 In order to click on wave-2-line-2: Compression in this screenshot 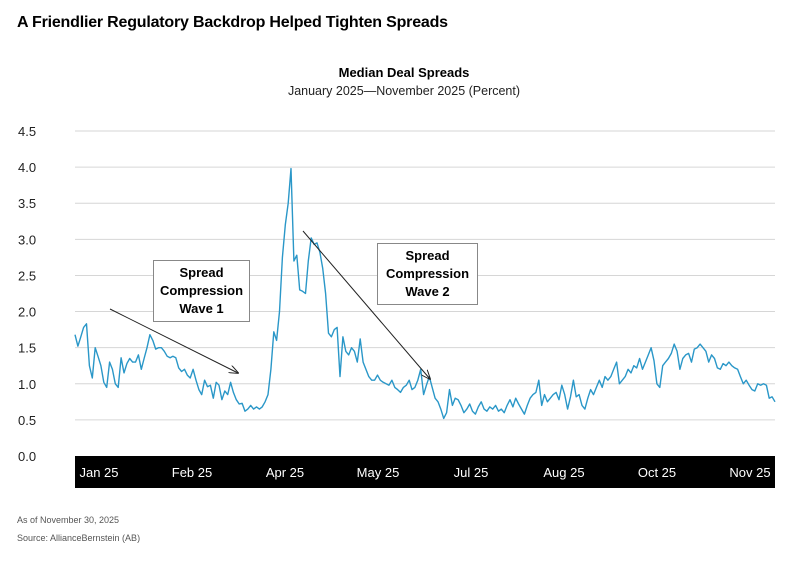, I will do `click(427, 273)`.